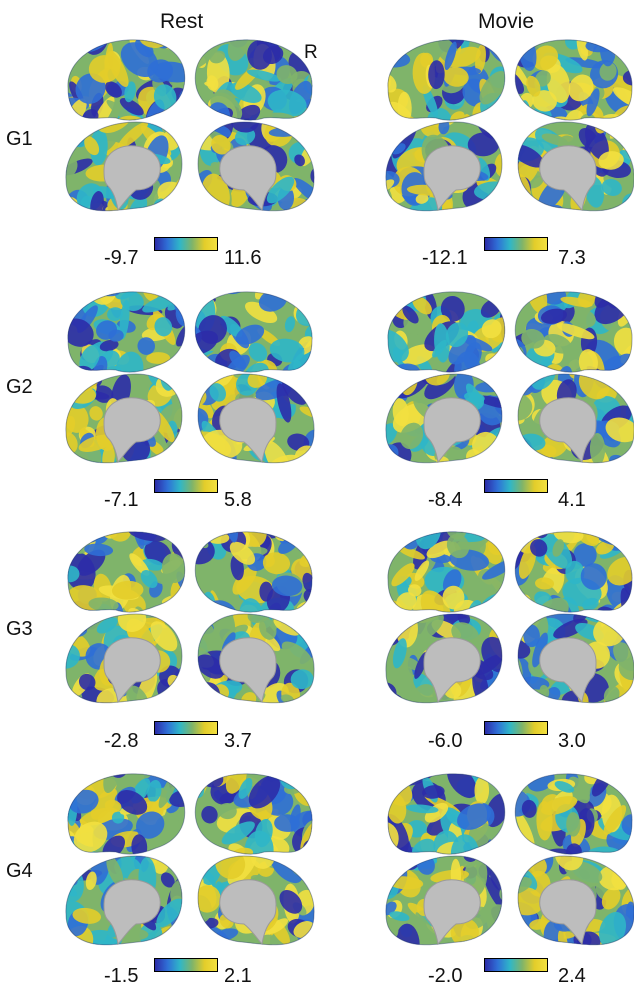 This screenshot has height=988, width=634. Describe the element at coordinates (509, 125) in the screenshot. I see `brain-panel-g1-movie` at that location.